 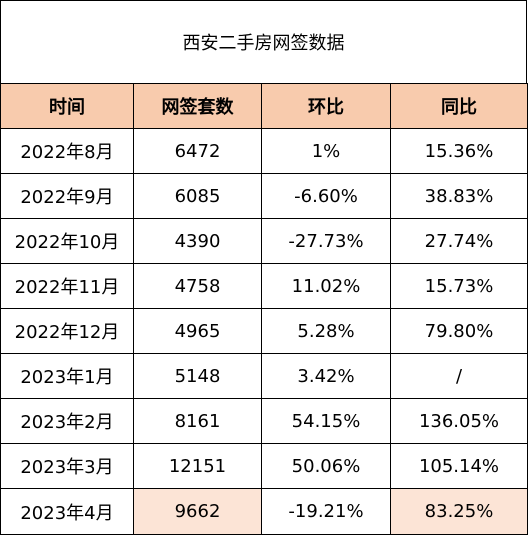 I want to click on cell-yoy: 38.83%, so click(x=459, y=196).